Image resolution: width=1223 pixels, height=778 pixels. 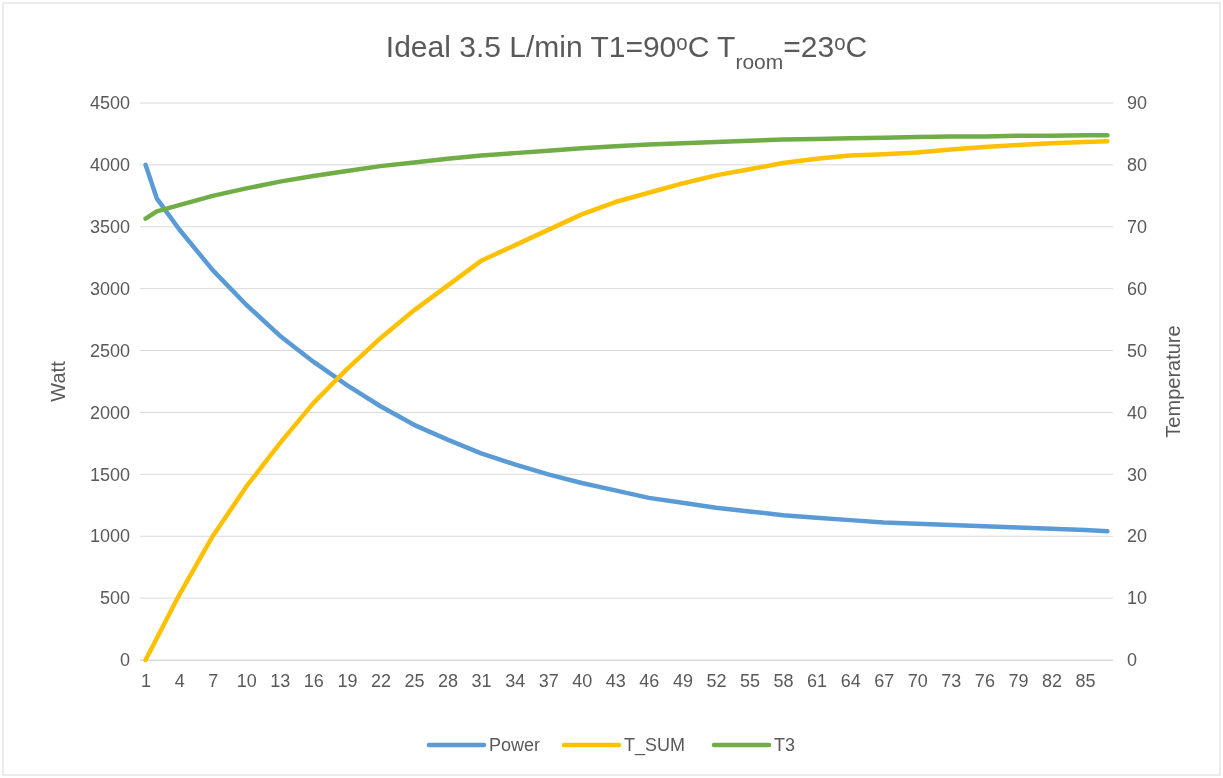 I want to click on x-tick-label: 25, so click(x=414, y=680).